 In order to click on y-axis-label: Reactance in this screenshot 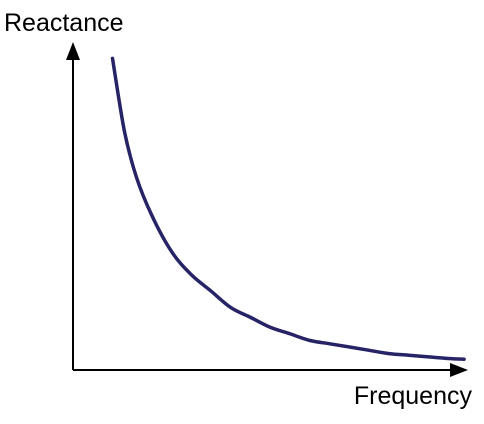, I will do `click(64, 23)`.